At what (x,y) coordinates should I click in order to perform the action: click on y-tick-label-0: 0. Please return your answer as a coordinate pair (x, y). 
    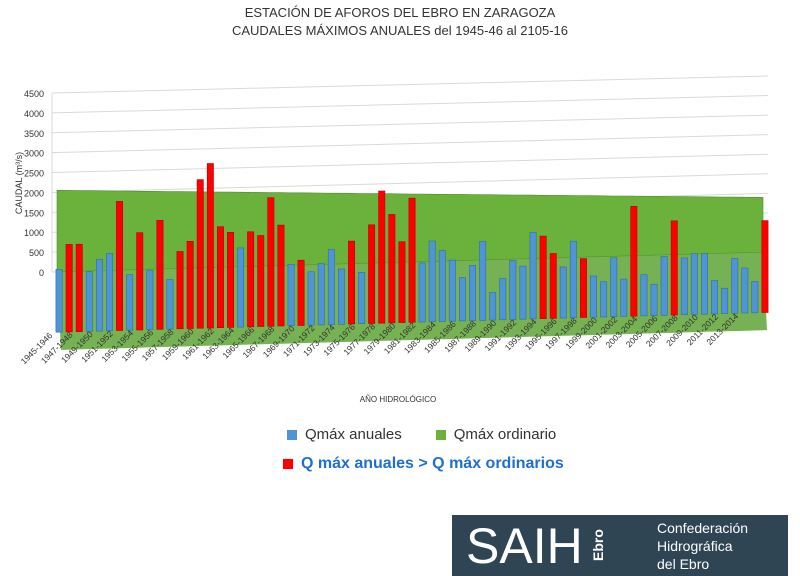
    Looking at the image, I should click on (41, 273).